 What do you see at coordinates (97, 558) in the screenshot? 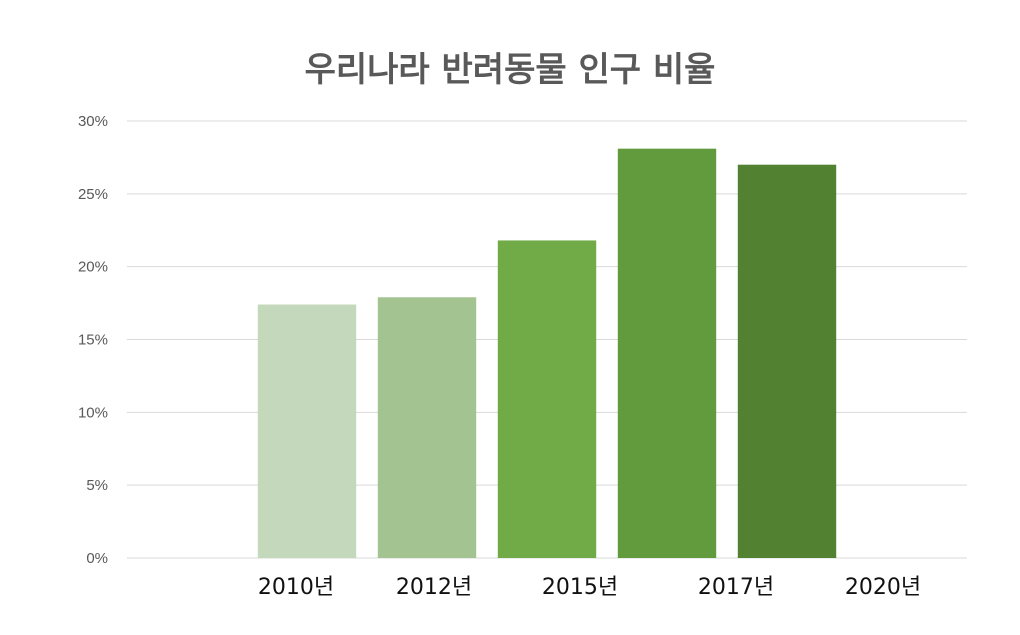
I see `y-tick-label: 0%` at bounding box center [97, 558].